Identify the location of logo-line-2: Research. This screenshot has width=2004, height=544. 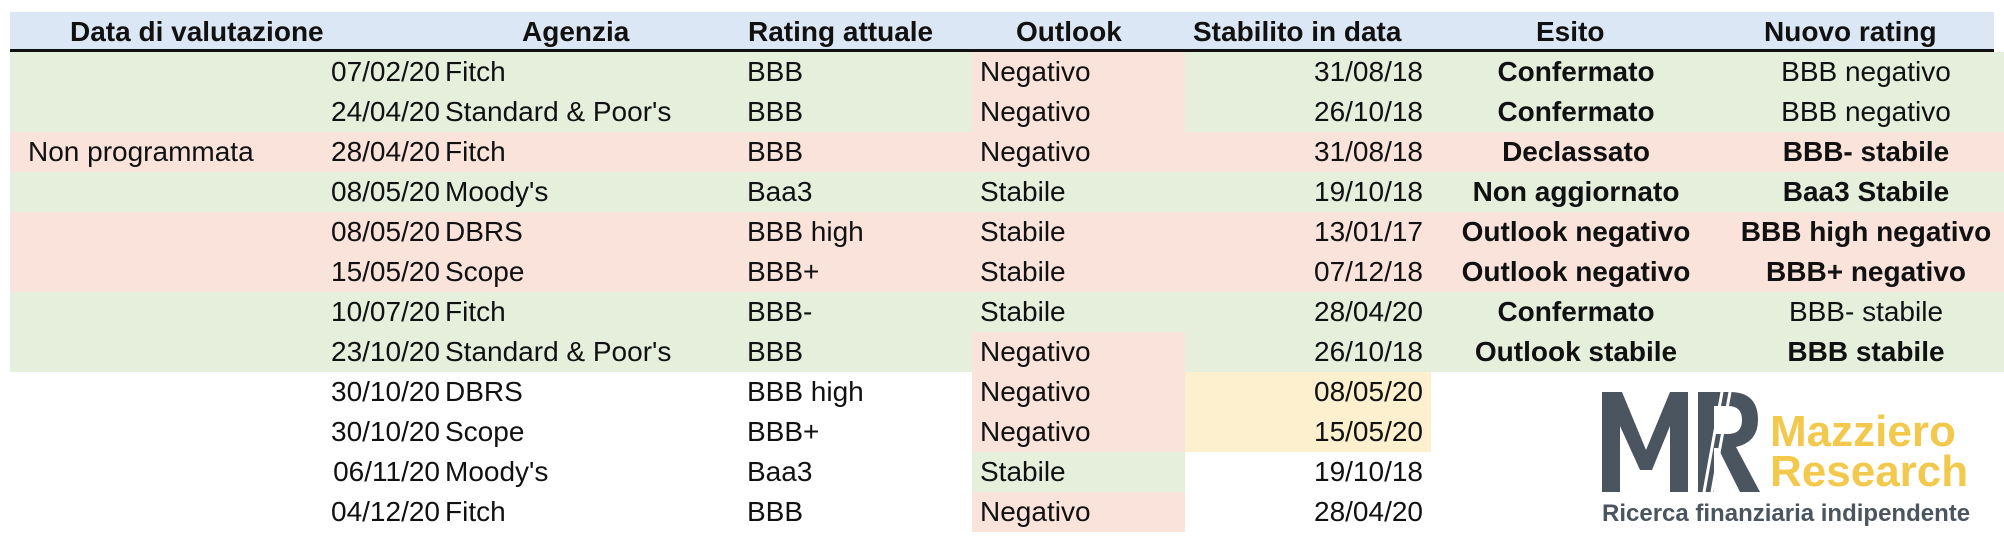
(1869, 471).